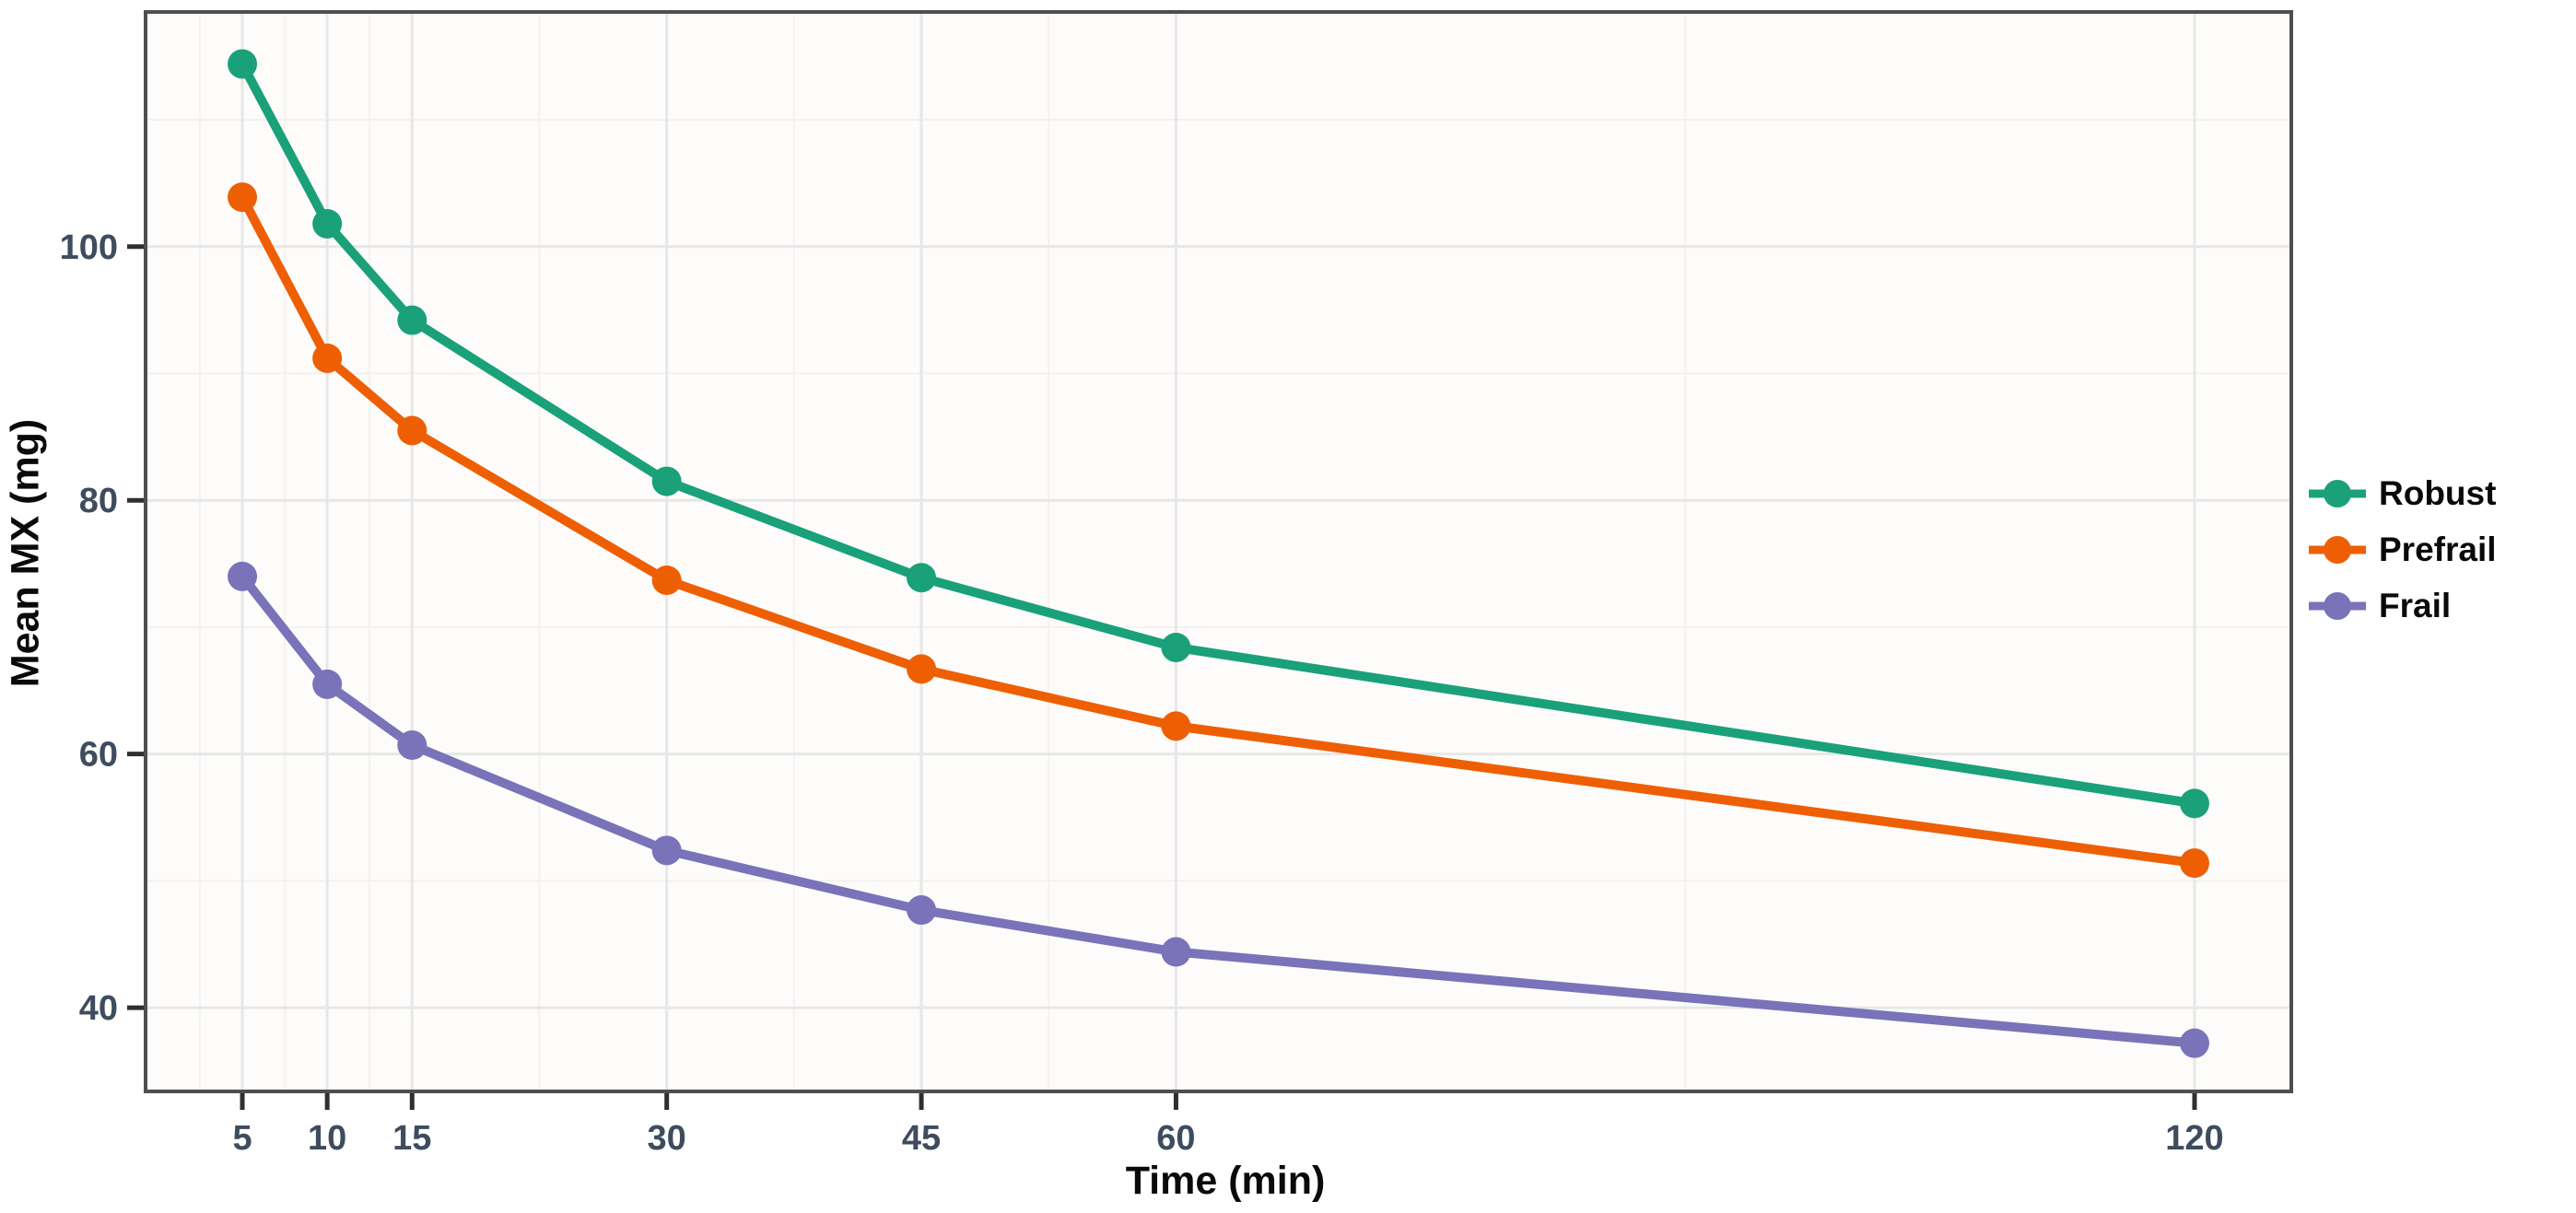 The width and height of the screenshot is (2576, 1213). I want to click on x-tick-label: 45, so click(921, 1138).